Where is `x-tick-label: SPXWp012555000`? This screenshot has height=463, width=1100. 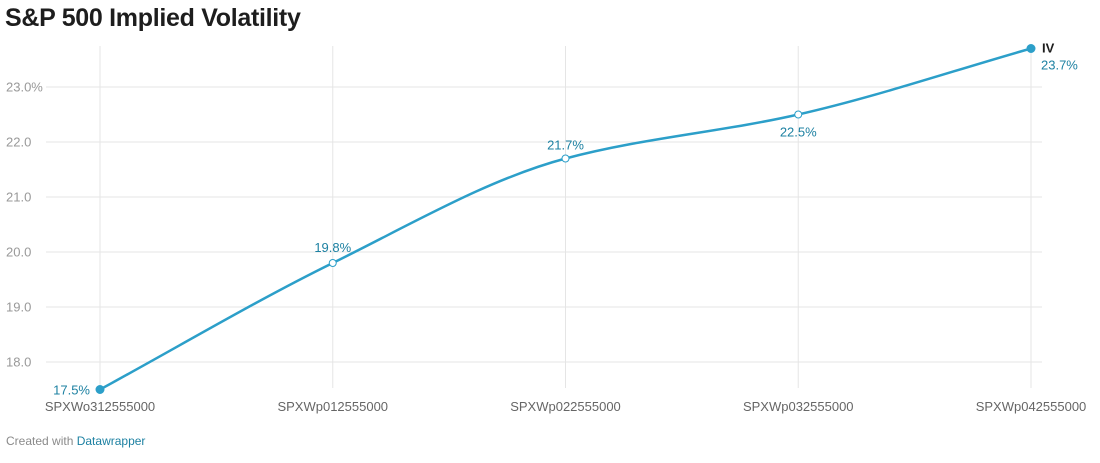
x-tick-label: SPXWp012555000 is located at coordinates (332, 406).